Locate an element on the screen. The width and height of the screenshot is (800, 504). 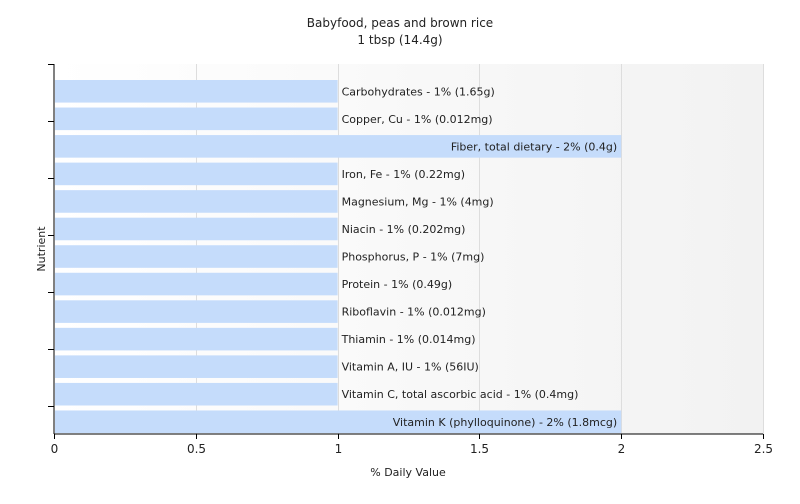
bar-label: Thiamin - 1% (0.014mg) is located at coordinates (408, 339).